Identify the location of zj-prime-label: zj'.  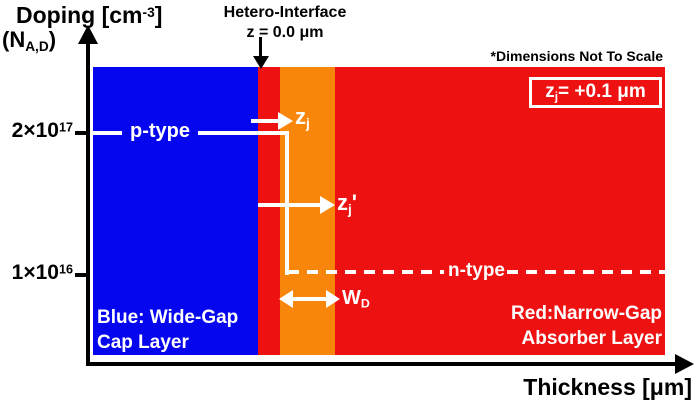
(347, 203).